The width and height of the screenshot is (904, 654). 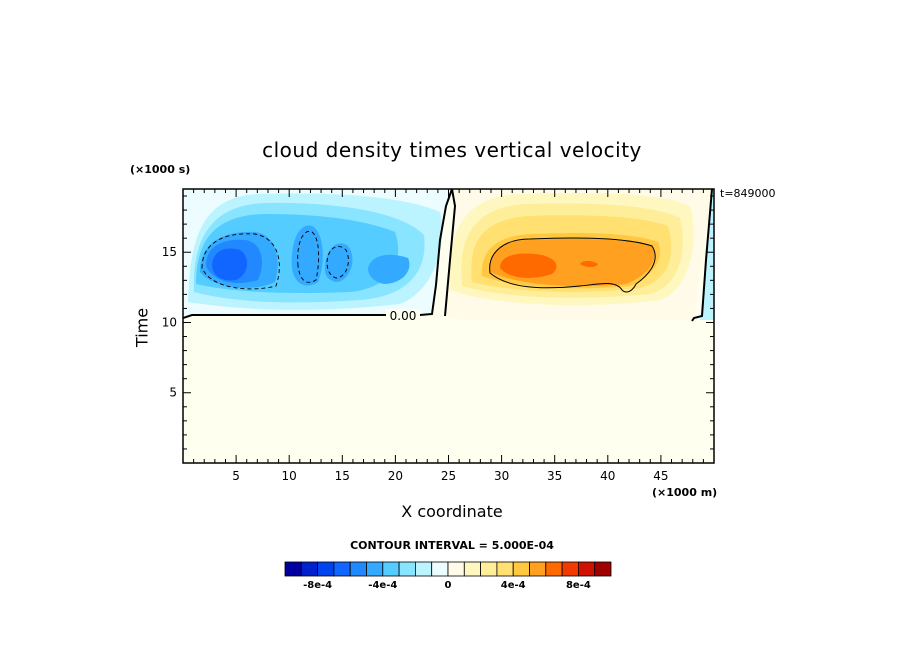 What do you see at coordinates (317, 585) in the screenshot?
I see `colorbar-tick-label: -8e-4` at bounding box center [317, 585].